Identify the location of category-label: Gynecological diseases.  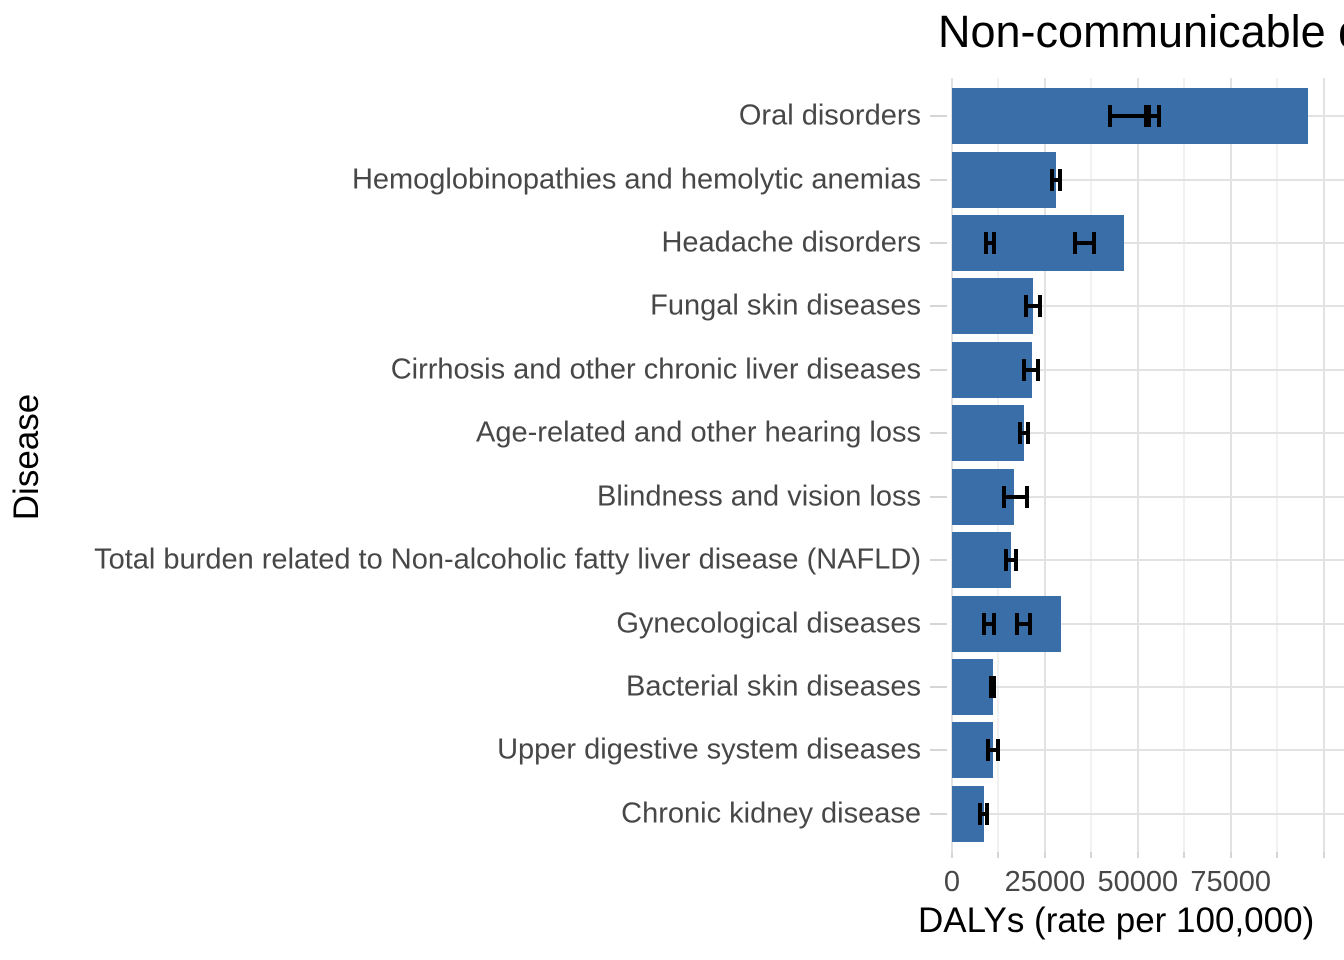
(768, 623).